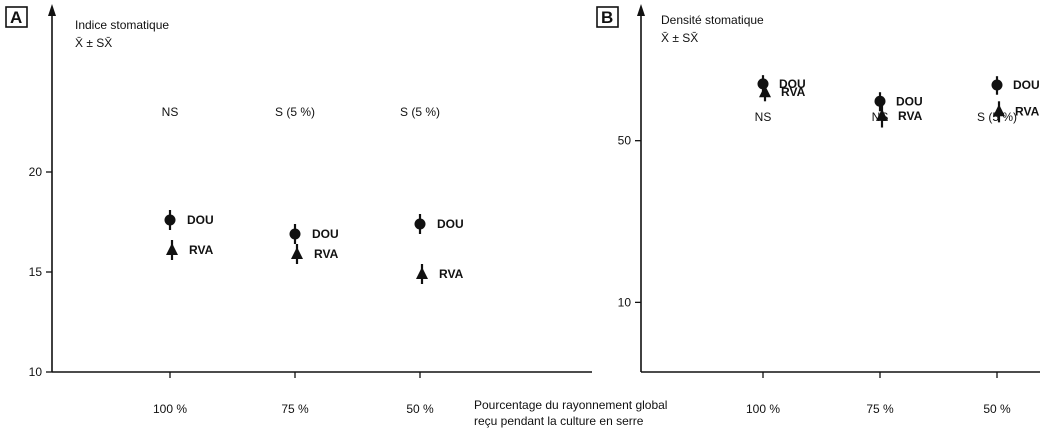 The height and width of the screenshot is (431, 1046). Describe the element at coordinates (93, 43) in the screenshot. I see `y-axis-title-a-sub: X̄ ± SX̄` at that location.